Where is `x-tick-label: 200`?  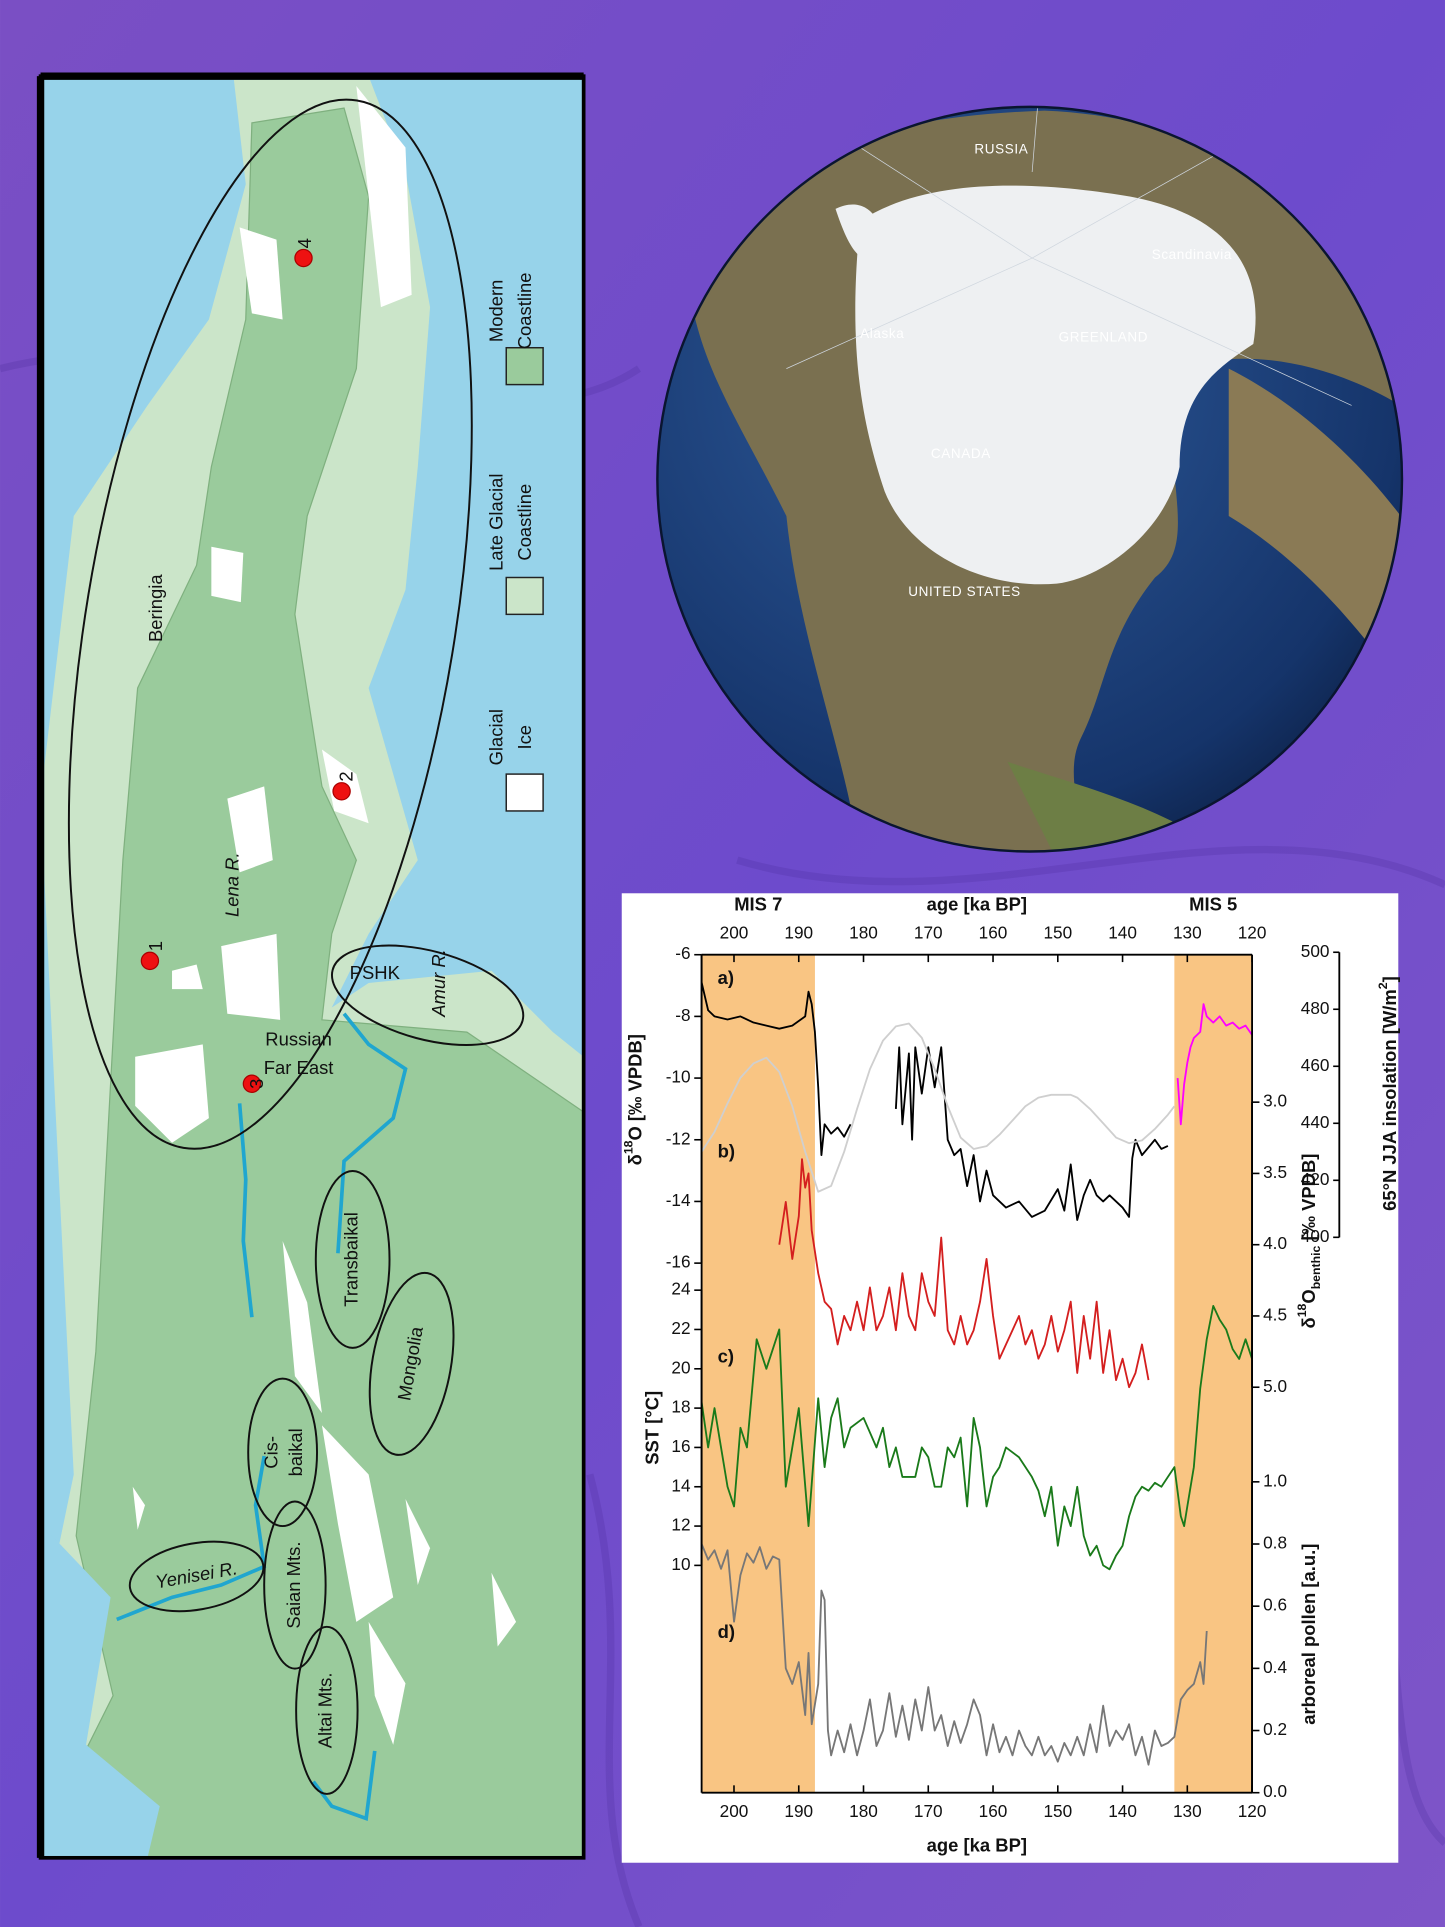
x-tick-label: 200 is located at coordinates (734, 932).